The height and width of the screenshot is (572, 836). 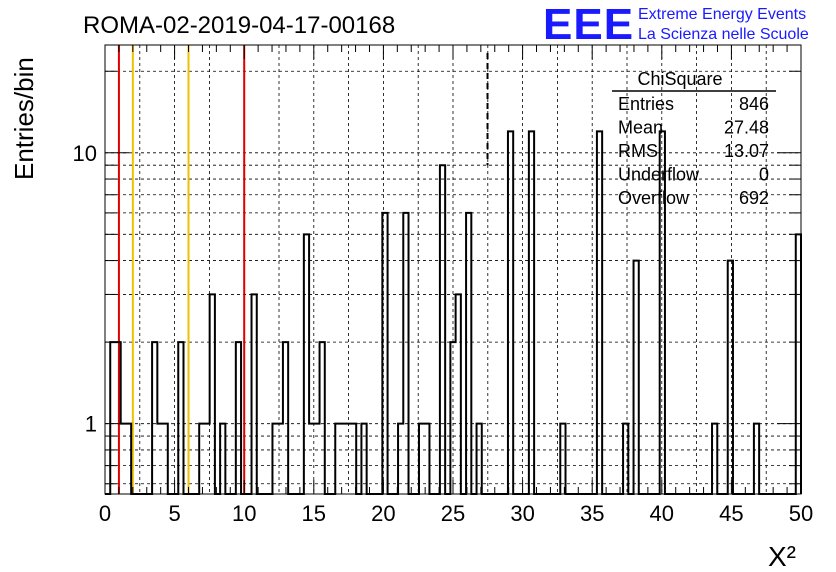 I want to click on stats-label: Entries, so click(x=646, y=104).